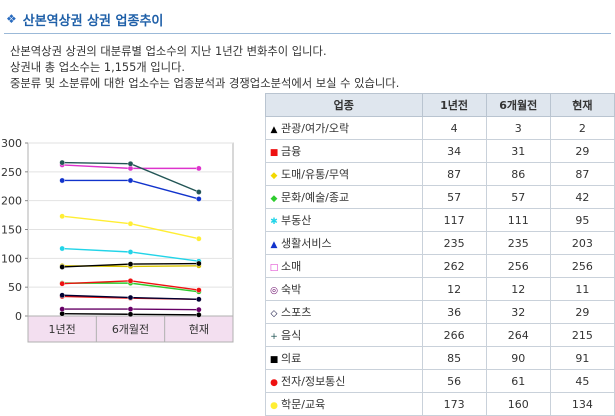  What do you see at coordinates (454, 335) in the screenshot?
I see `value-cell-1year: 266` at bounding box center [454, 335].